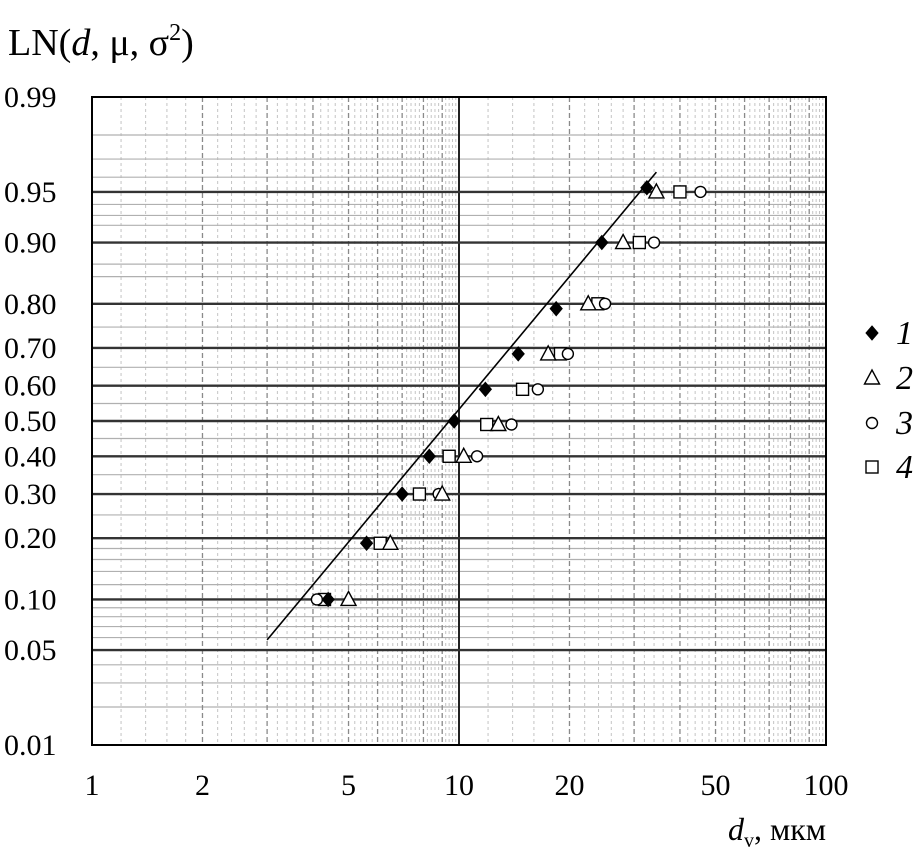  Describe the element at coordinates (30, 386) in the screenshot. I see `y-tick-label: 0.60` at that location.